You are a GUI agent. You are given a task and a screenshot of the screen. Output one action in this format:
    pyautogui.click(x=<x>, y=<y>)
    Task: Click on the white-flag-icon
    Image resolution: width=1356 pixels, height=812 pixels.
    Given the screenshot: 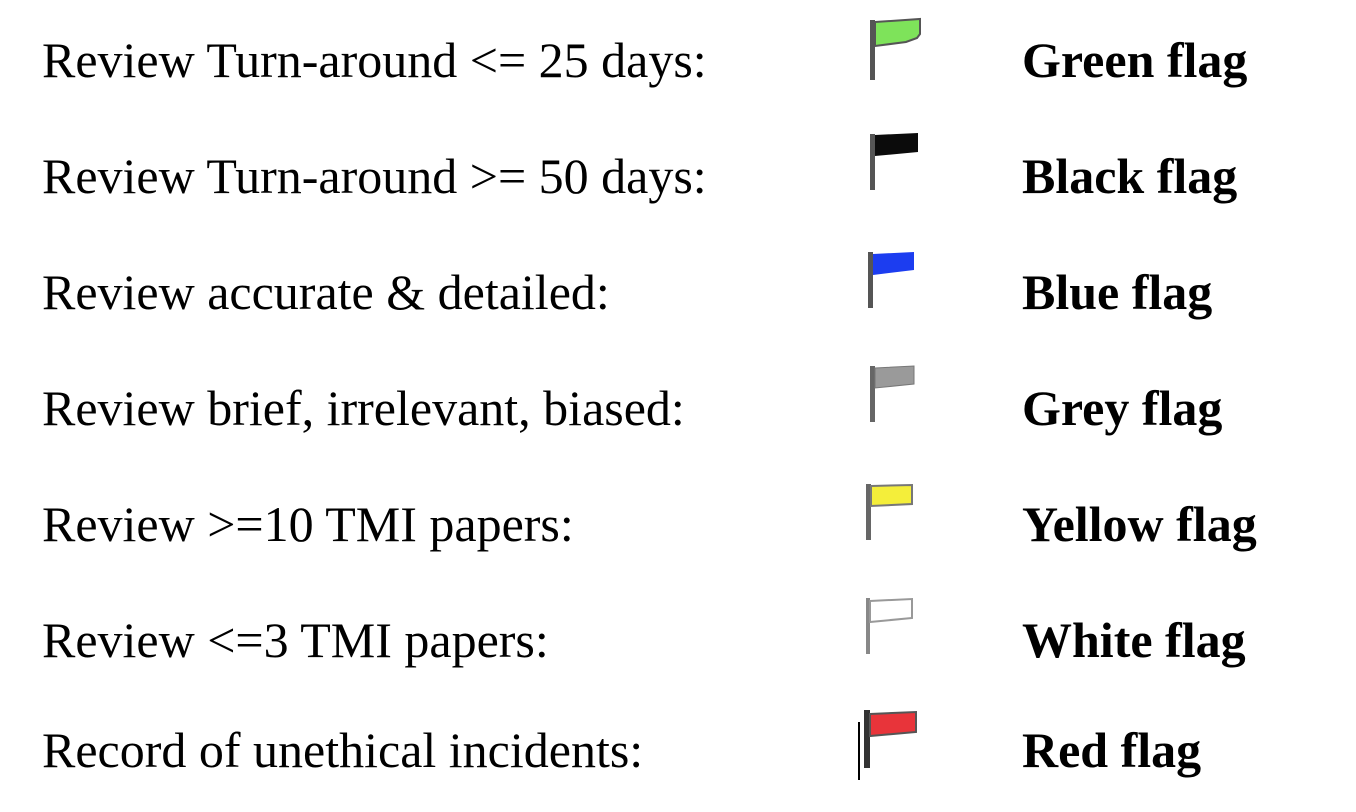 What is the action you would take?
    pyautogui.click(x=894, y=629)
    